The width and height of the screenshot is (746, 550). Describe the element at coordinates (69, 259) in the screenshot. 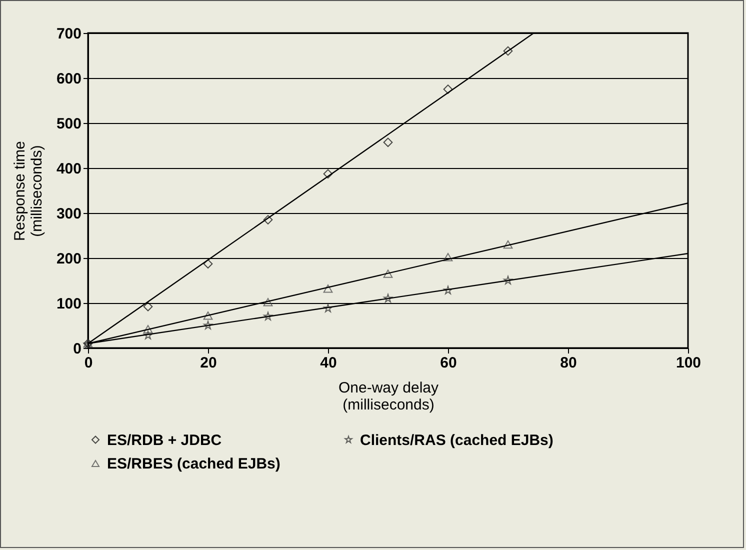

I see `y-tick-label: 200` at that location.